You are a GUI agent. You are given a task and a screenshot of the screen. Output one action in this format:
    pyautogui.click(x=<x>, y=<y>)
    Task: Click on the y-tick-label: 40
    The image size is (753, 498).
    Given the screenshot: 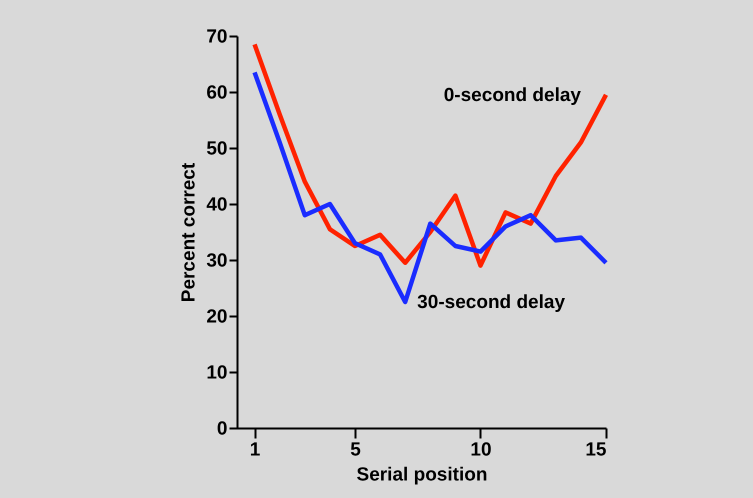 What is the action you would take?
    pyautogui.click(x=217, y=205)
    